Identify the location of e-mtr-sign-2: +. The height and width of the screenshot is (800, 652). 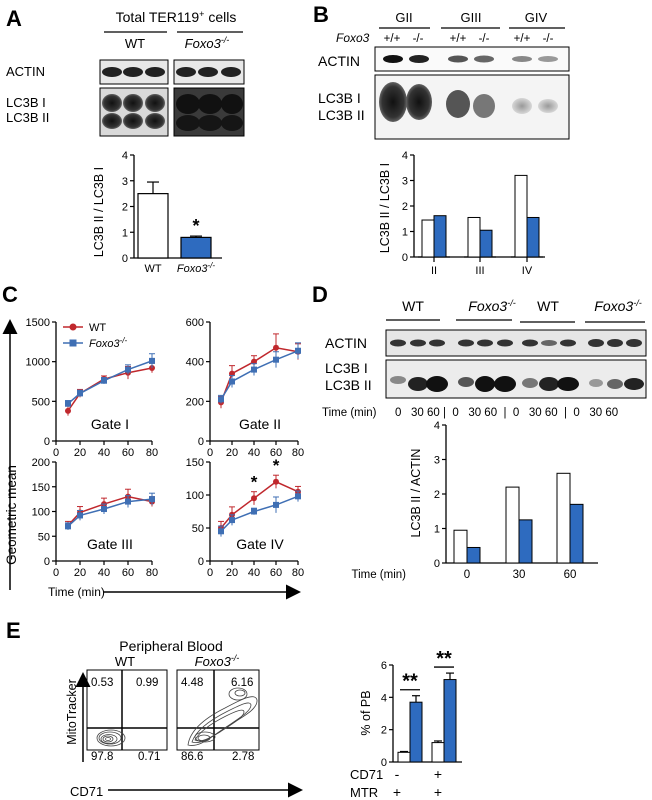
(438, 792).